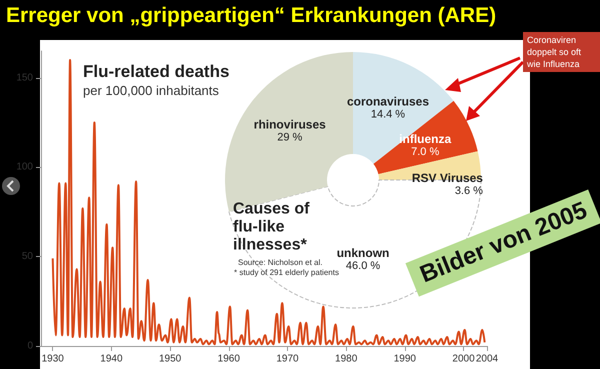 This screenshot has height=369, width=600. Describe the element at coordinates (405, 359) in the screenshot. I see `x-tick-label: 1990` at that location.